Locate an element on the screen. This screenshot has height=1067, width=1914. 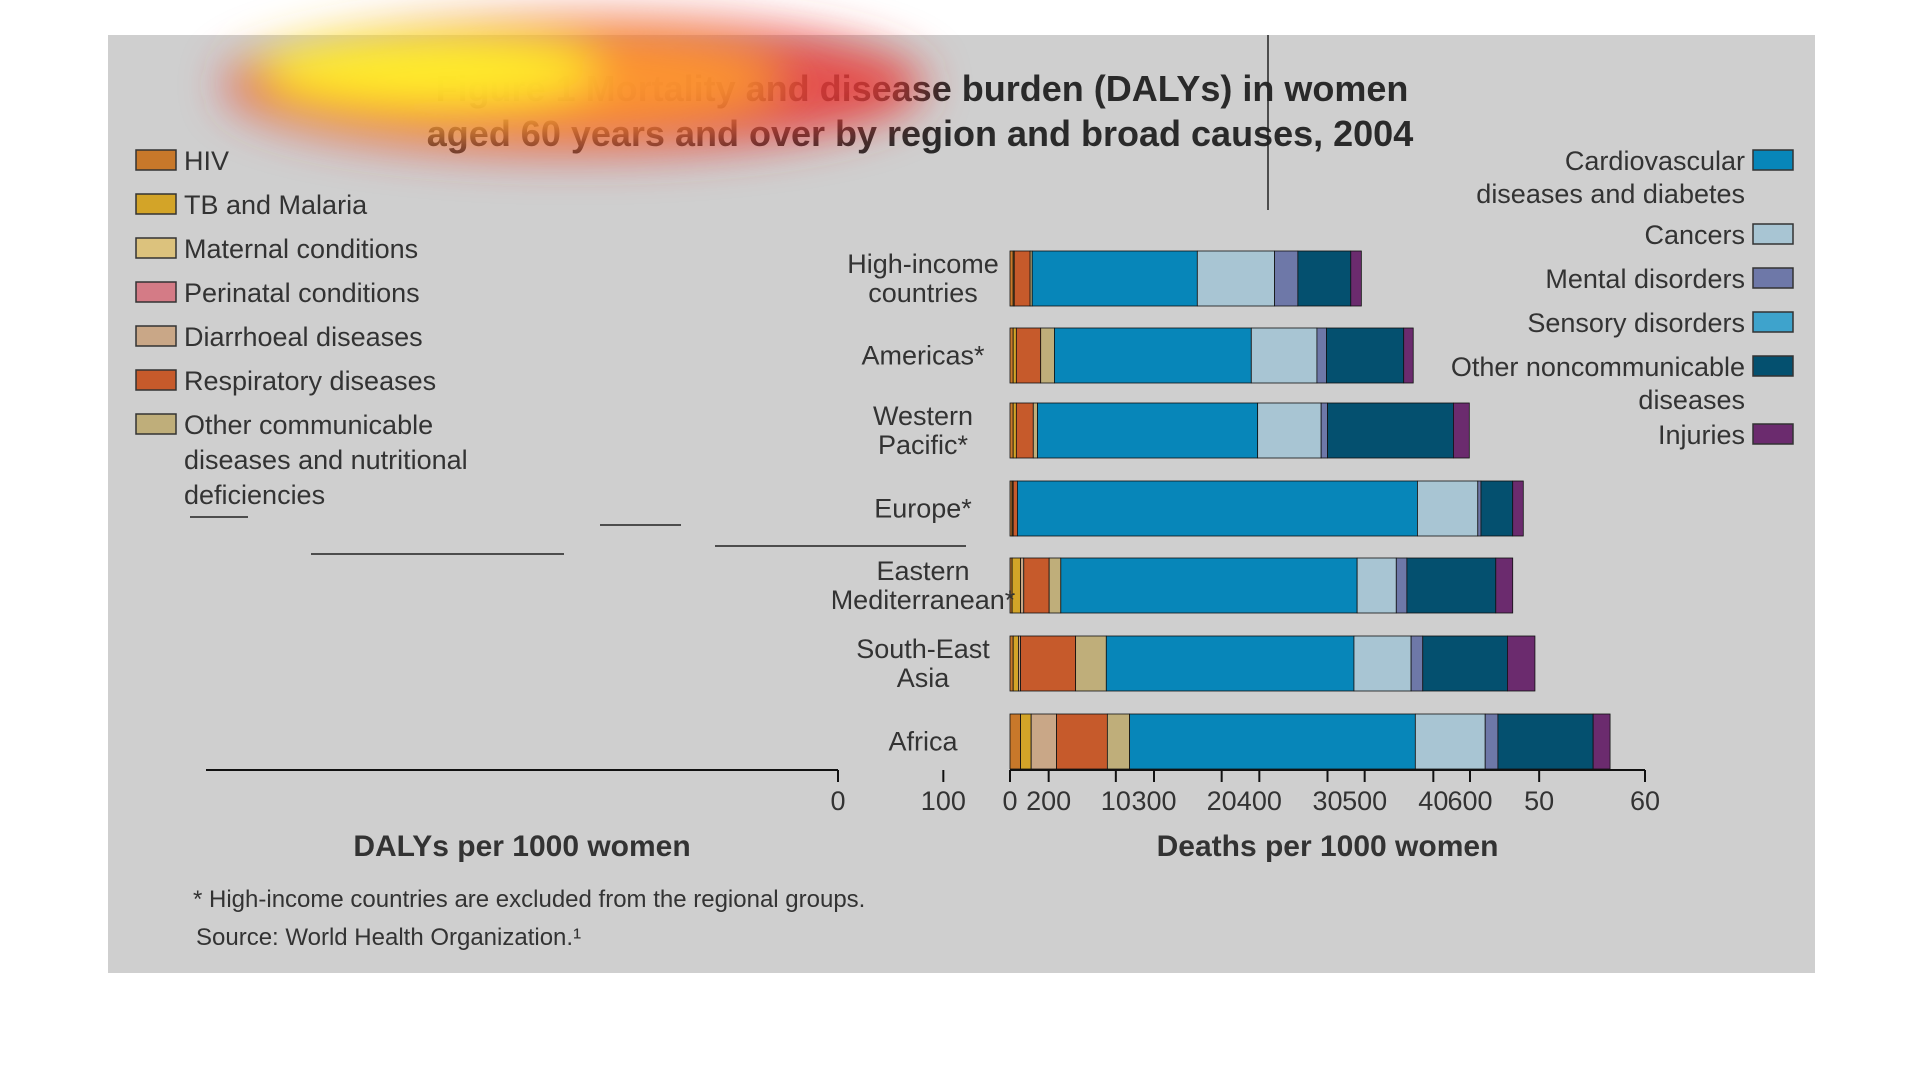
x-tick-label: 300 is located at coordinates (1153, 801).